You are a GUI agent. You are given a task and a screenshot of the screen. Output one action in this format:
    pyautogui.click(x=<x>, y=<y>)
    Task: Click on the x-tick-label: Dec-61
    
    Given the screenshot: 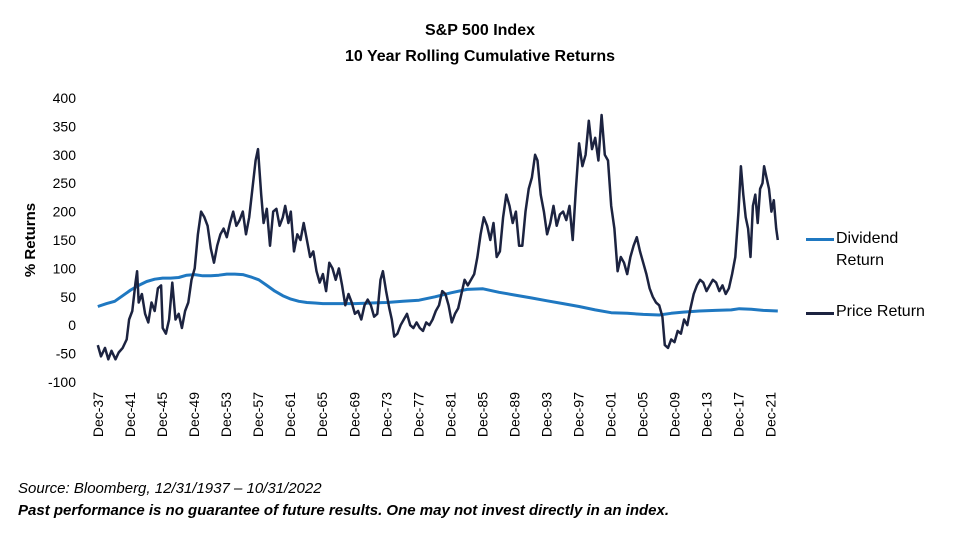 What is the action you would take?
    pyautogui.click(x=290, y=414)
    